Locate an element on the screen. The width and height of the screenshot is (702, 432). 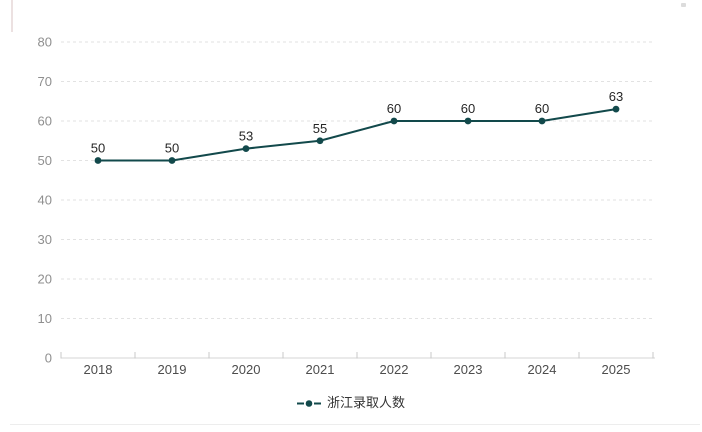
y-tick-label: 50 is located at coordinates (45, 160).